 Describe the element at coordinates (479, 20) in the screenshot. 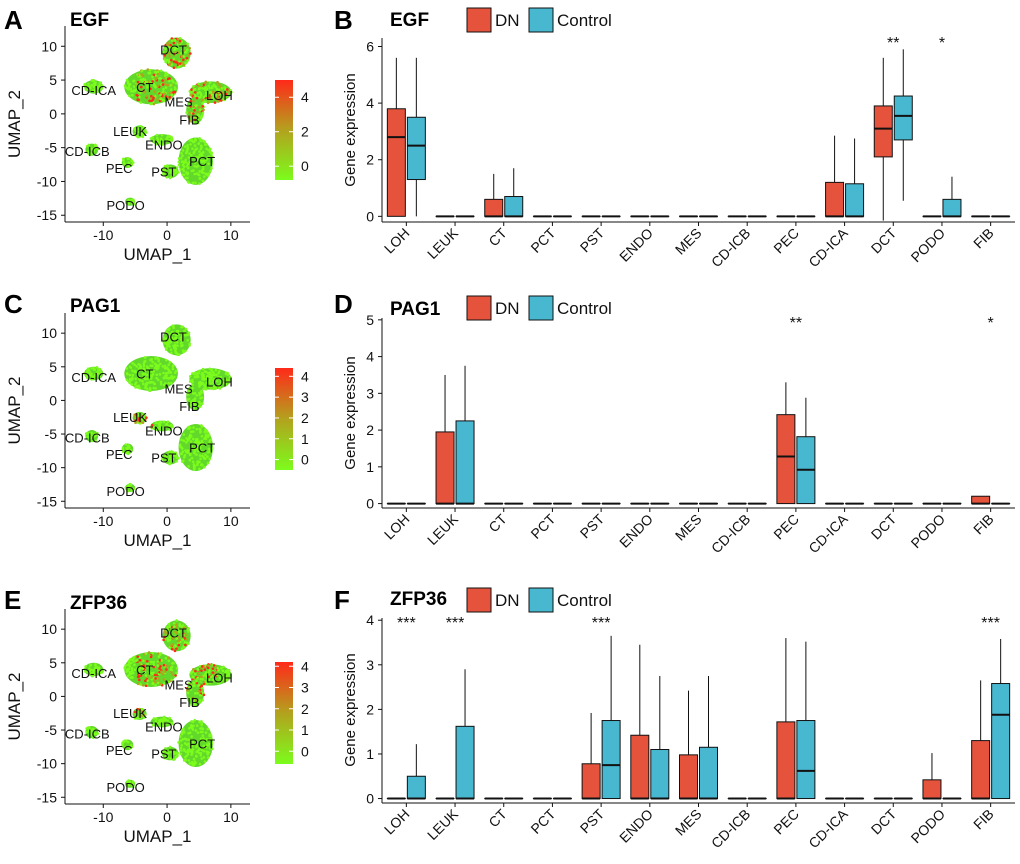

I see `legend-swatch-dn` at that location.